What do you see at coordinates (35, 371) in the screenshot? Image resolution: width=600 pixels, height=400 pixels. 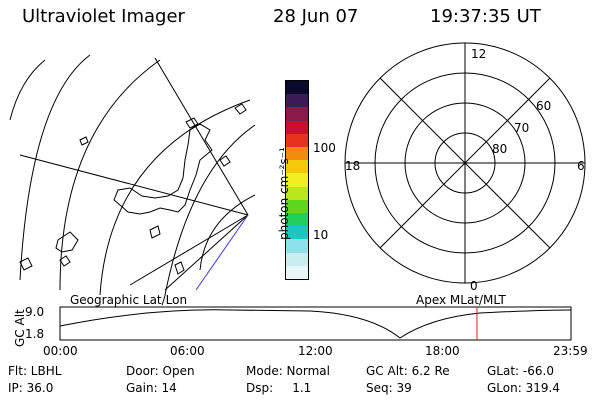 I see `status-filter: Flt: LBHL` at bounding box center [35, 371].